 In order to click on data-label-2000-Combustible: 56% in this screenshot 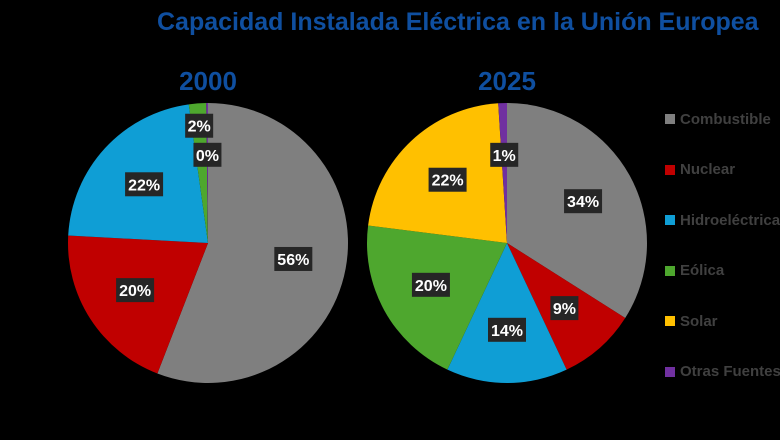, I will do `click(293, 258)`.